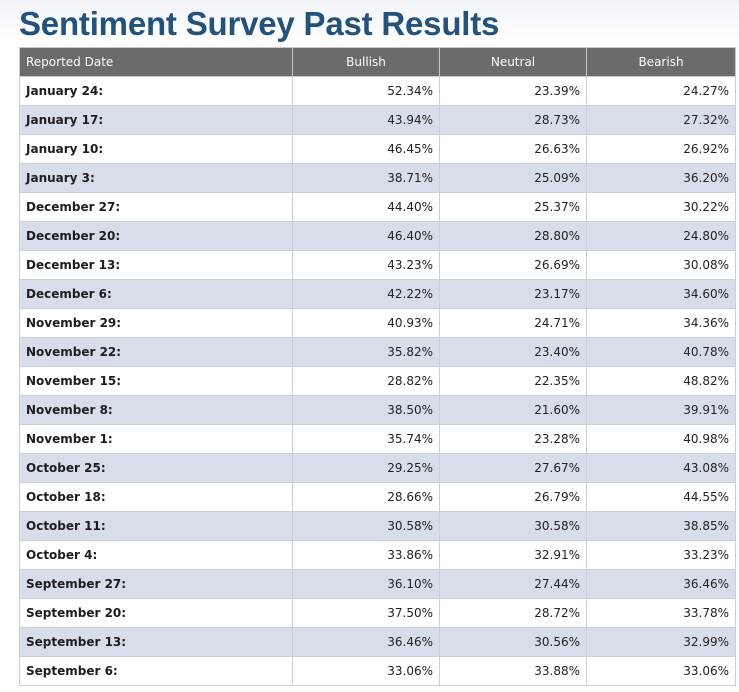 The width and height of the screenshot is (739, 692). I want to click on bearish-cell: 34.36%, so click(661, 323).